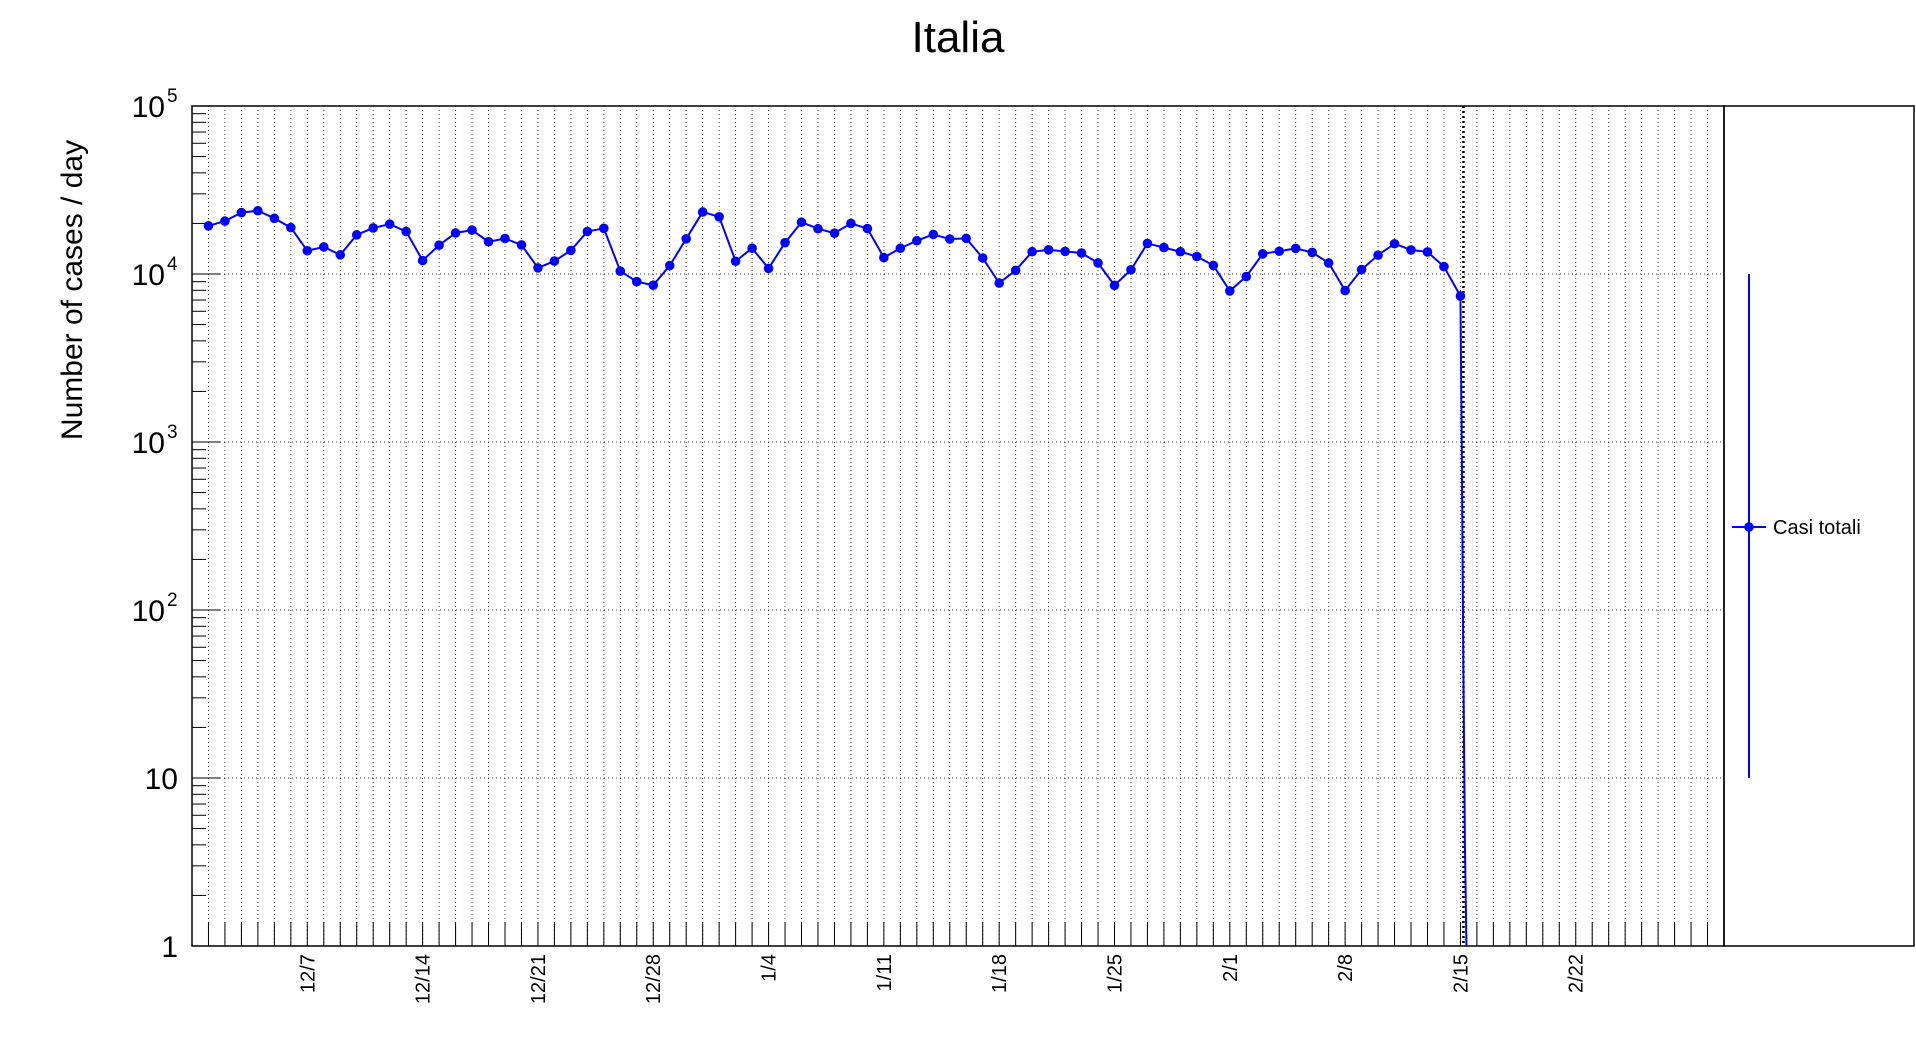 This screenshot has width=1916, height=1052. What do you see at coordinates (172, 264) in the screenshot?
I see `y-tick-exponent: 4` at bounding box center [172, 264].